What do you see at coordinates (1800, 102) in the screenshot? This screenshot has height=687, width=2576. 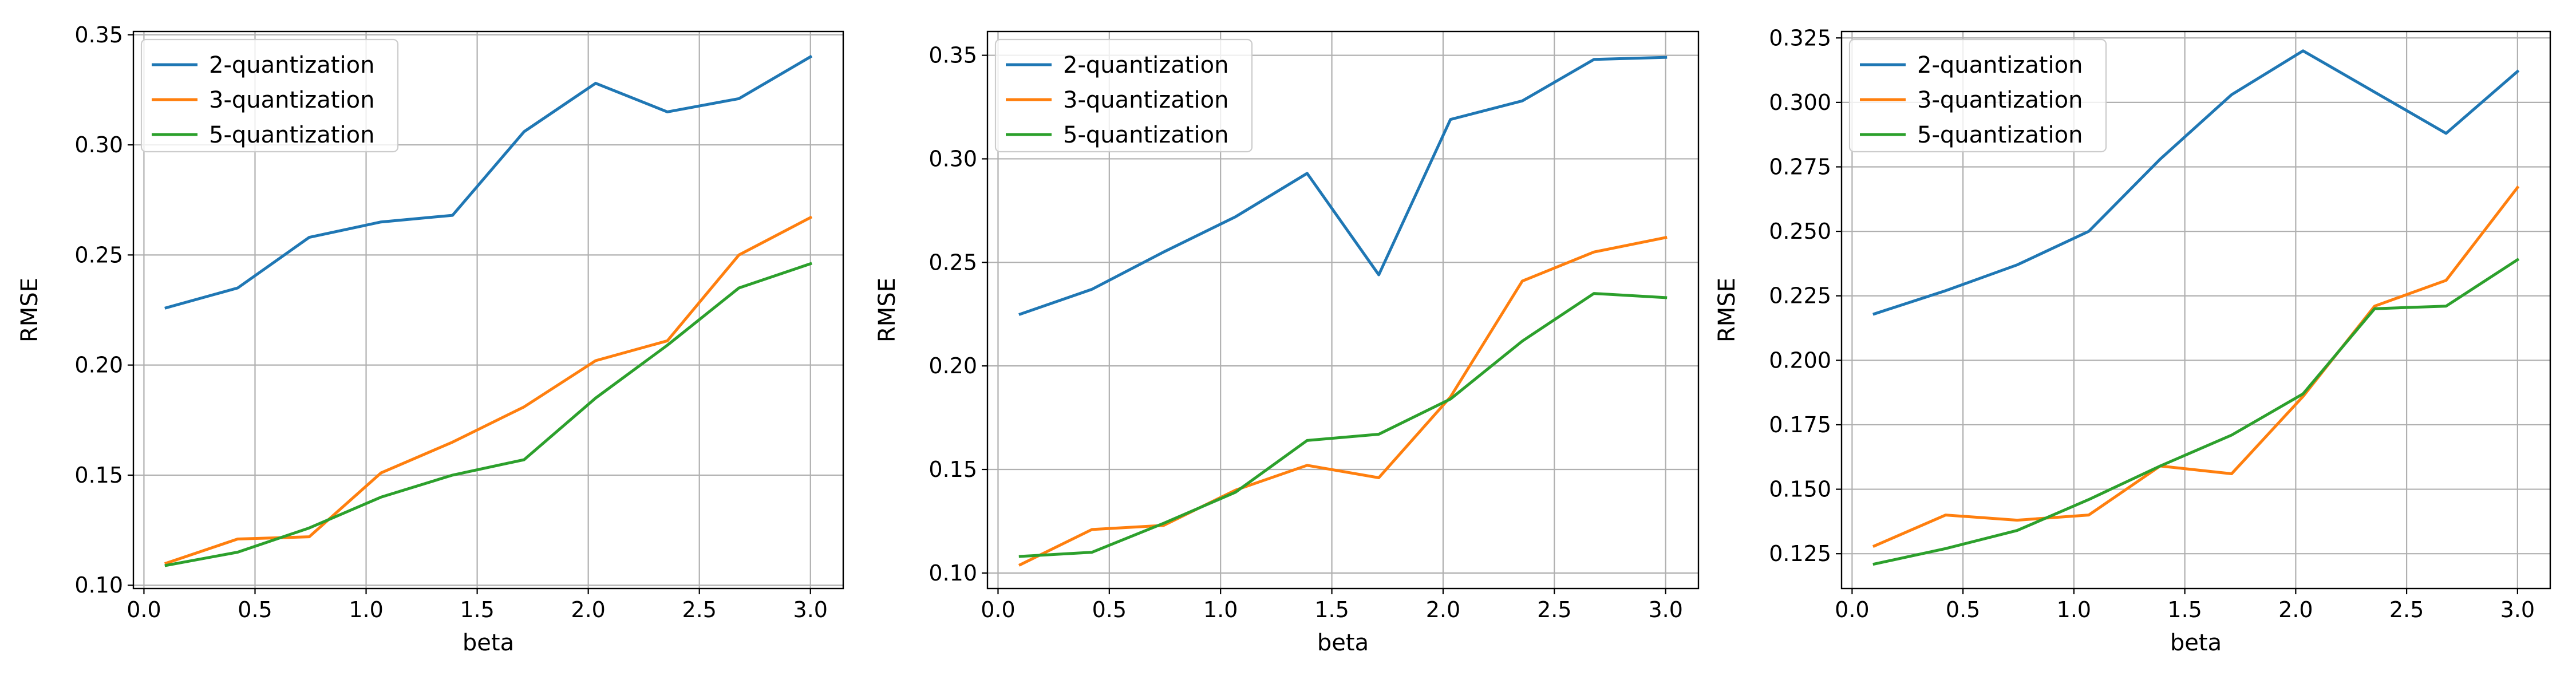 I see `y-tick-label: 0.300` at bounding box center [1800, 102].